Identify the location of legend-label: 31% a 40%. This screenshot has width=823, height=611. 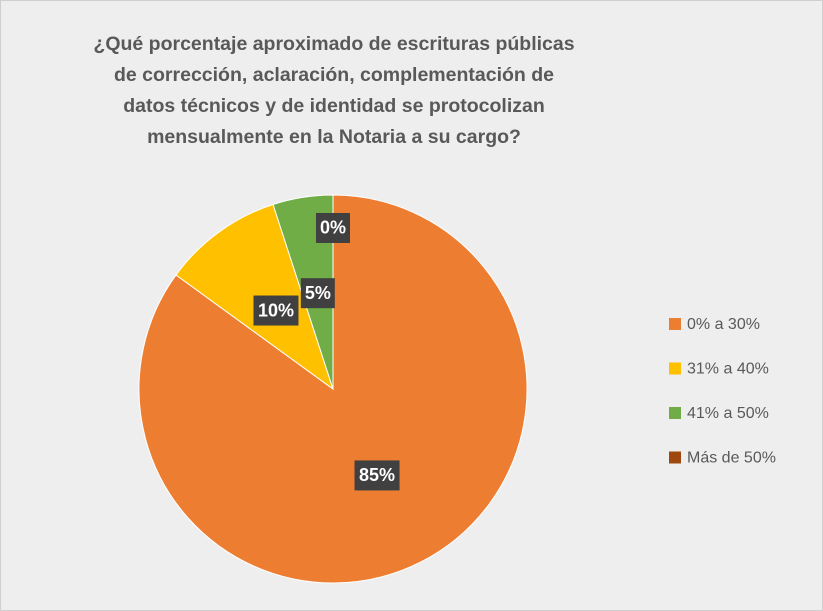
(728, 369).